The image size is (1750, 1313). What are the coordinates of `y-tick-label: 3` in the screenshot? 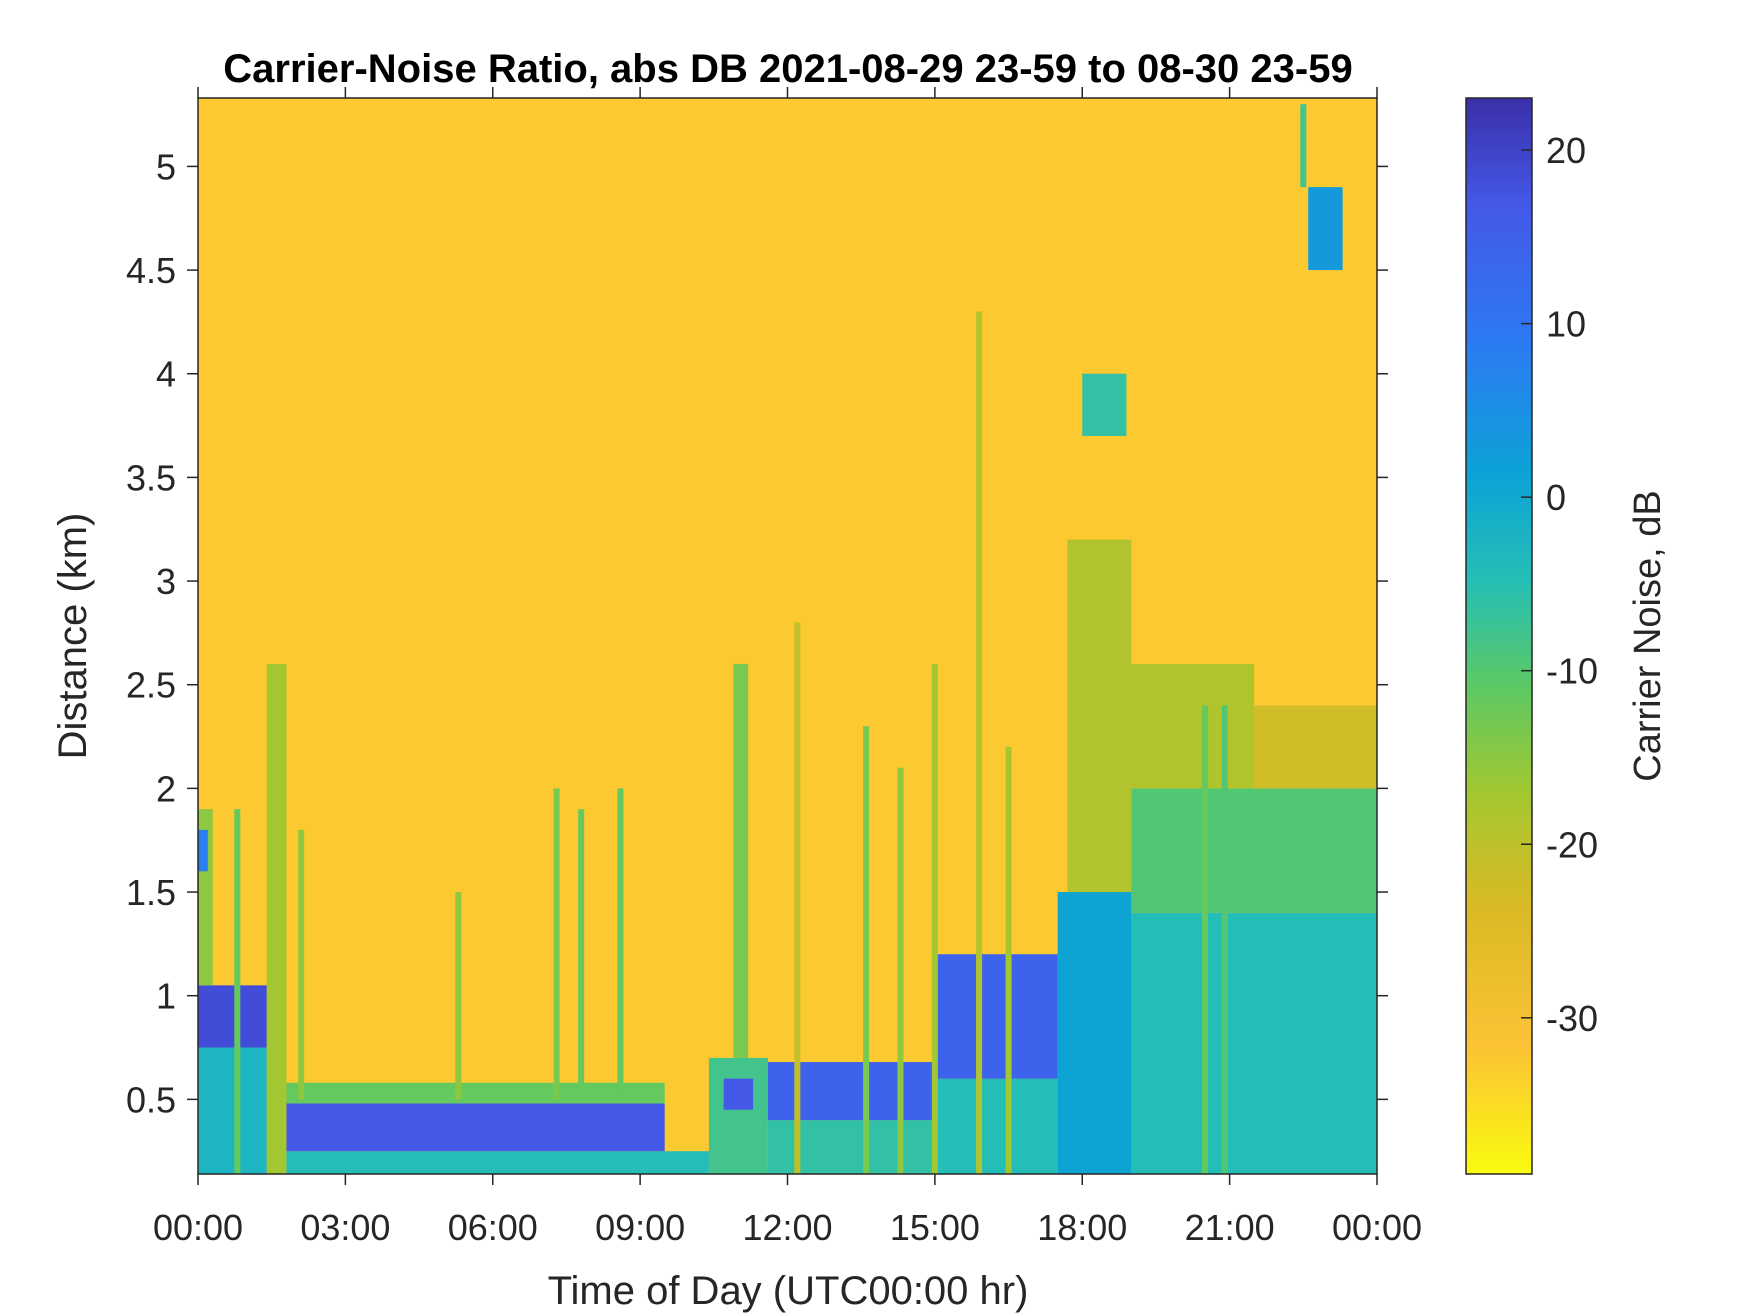 It's located at (166, 581).